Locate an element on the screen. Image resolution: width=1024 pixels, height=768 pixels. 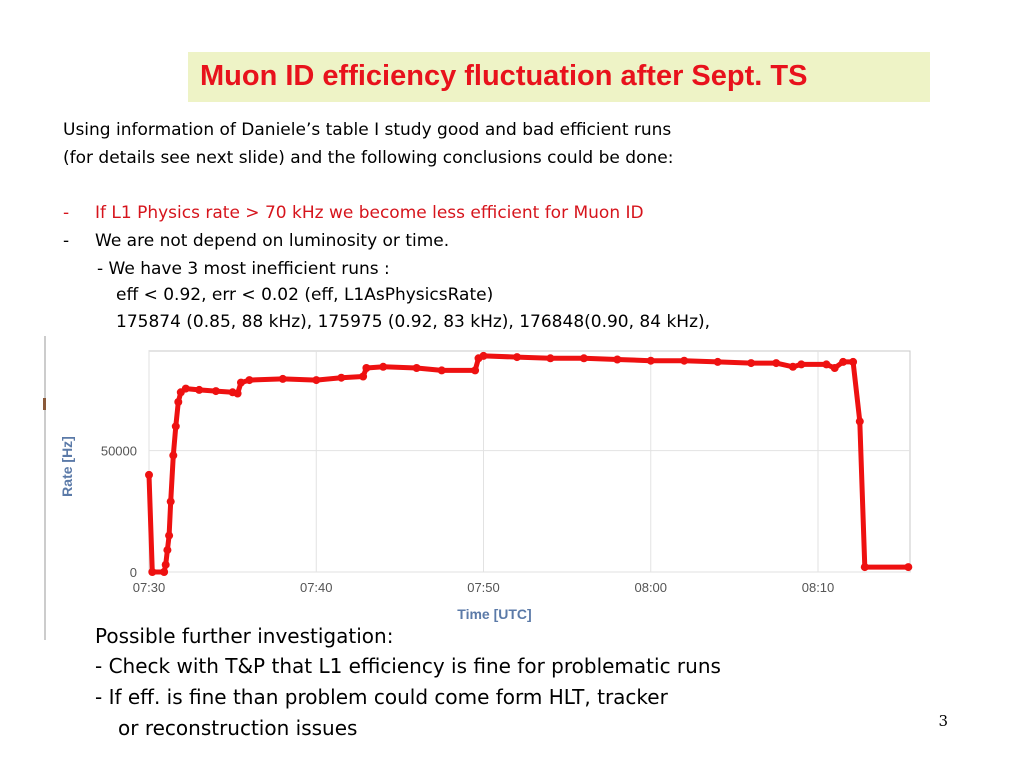
y-axis-label: Rate [Hz] is located at coordinates (67, 466).